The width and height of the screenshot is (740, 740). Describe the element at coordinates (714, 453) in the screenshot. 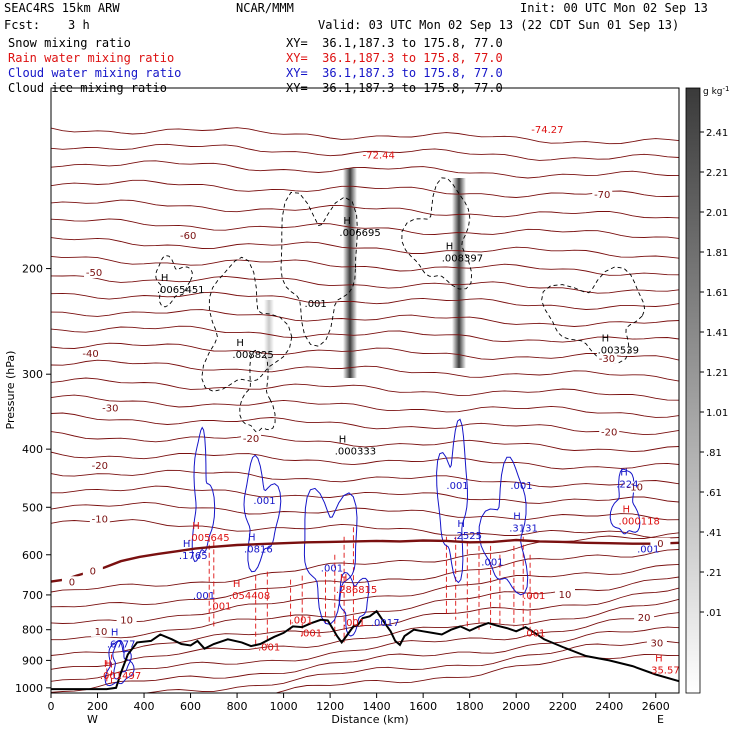

I see `colorbar-tick-label: .81` at that location.